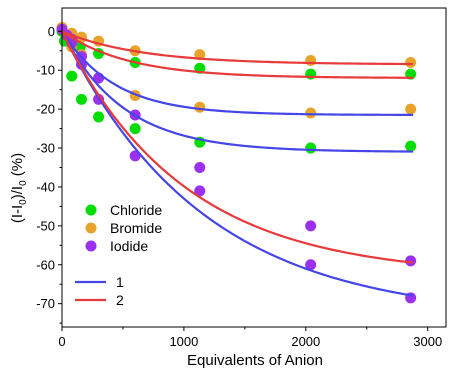 This screenshot has height=375, width=456. What do you see at coordinates (45, 303) in the screenshot?
I see `y-tick-label-7: -70` at bounding box center [45, 303].